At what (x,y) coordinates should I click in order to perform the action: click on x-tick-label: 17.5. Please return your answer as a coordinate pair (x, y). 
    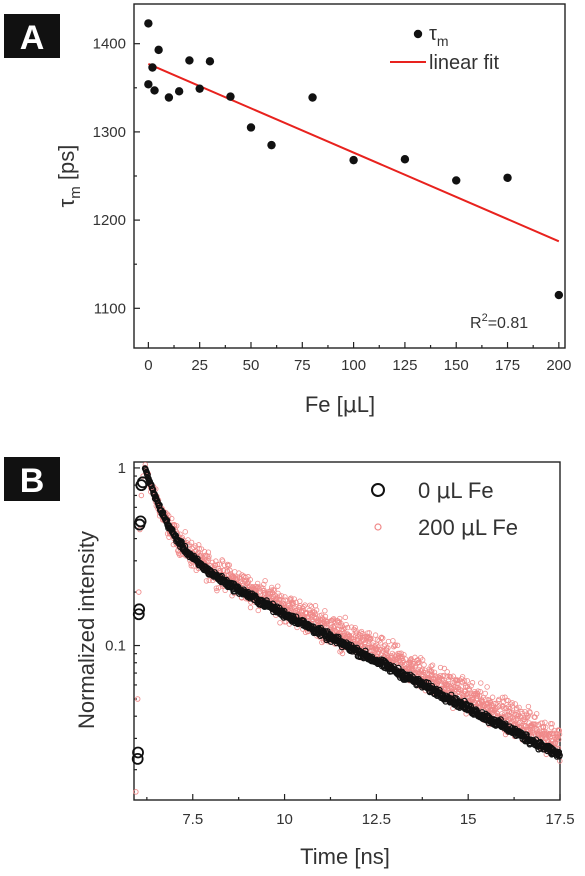
    Looking at the image, I should click on (559, 819).